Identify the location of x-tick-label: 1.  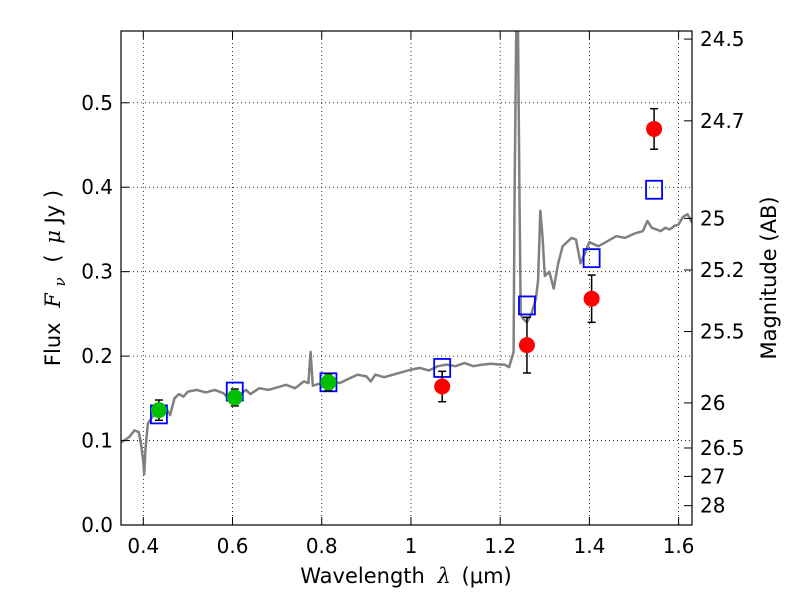
(411, 546).